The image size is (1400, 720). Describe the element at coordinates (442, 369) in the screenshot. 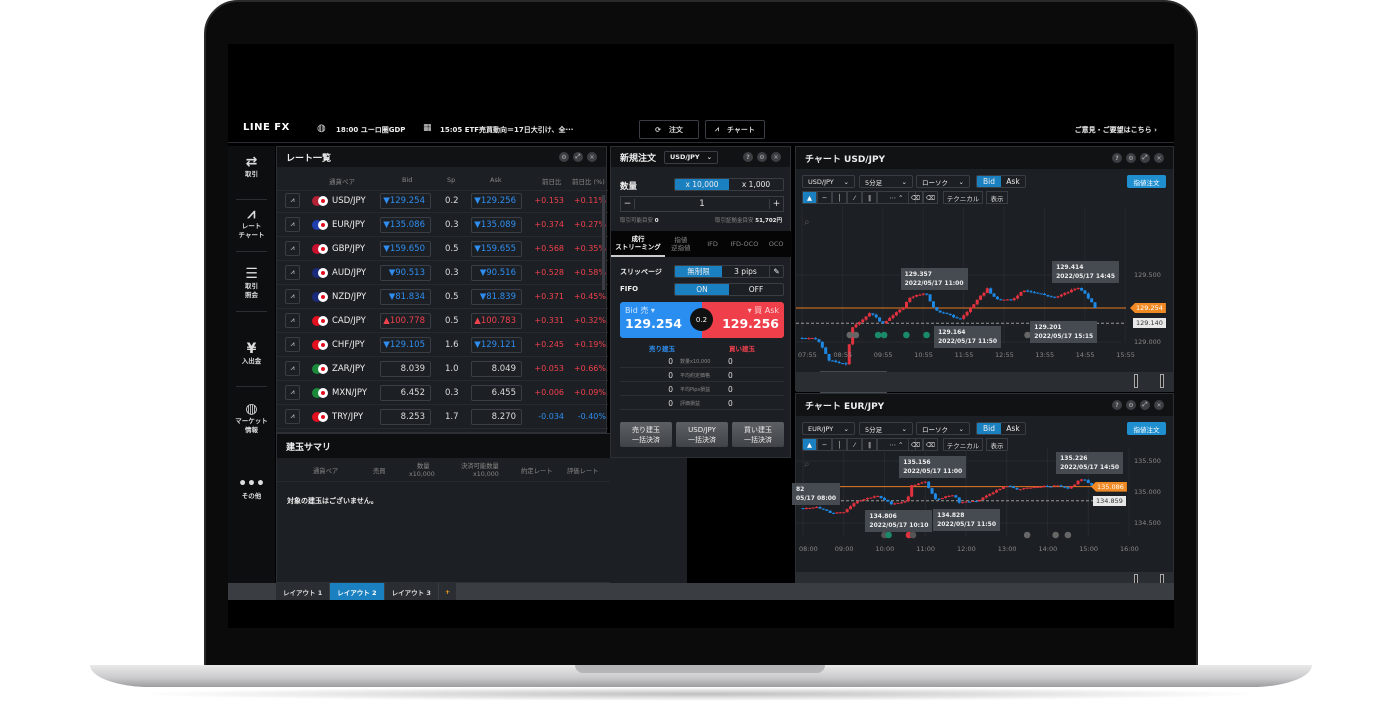

I see `rate-row: ⩘ ZAR/JPY 8.039 1.0 8.049 +0.053 +0.66%` at that location.